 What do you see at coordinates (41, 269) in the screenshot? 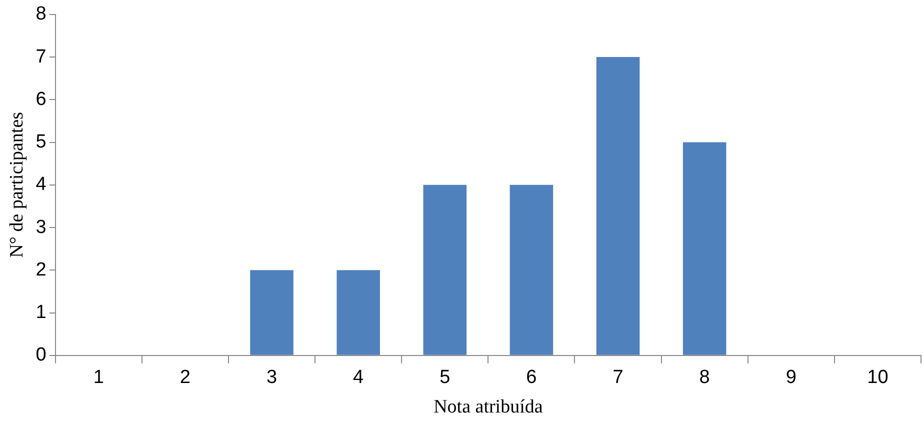
I see `y-tick-label: 2` at bounding box center [41, 269].